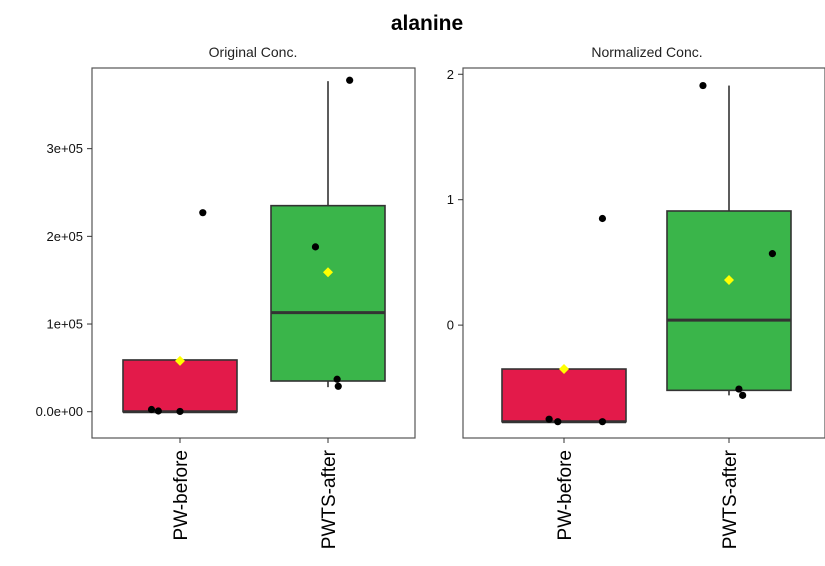 This screenshot has width=825, height=566. What do you see at coordinates (59, 411) in the screenshot?
I see `y-tick-label: 0.0e+00` at bounding box center [59, 411].